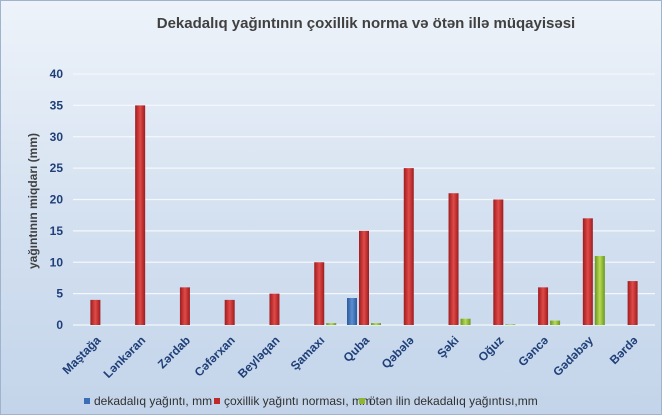 Image resolution: width=662 pixels, height=416 pixels. What do you see at coordinates (543, 306) in the screenshot?
I see `bar-Gəncə-series-1` at bounding box center [543, 306].